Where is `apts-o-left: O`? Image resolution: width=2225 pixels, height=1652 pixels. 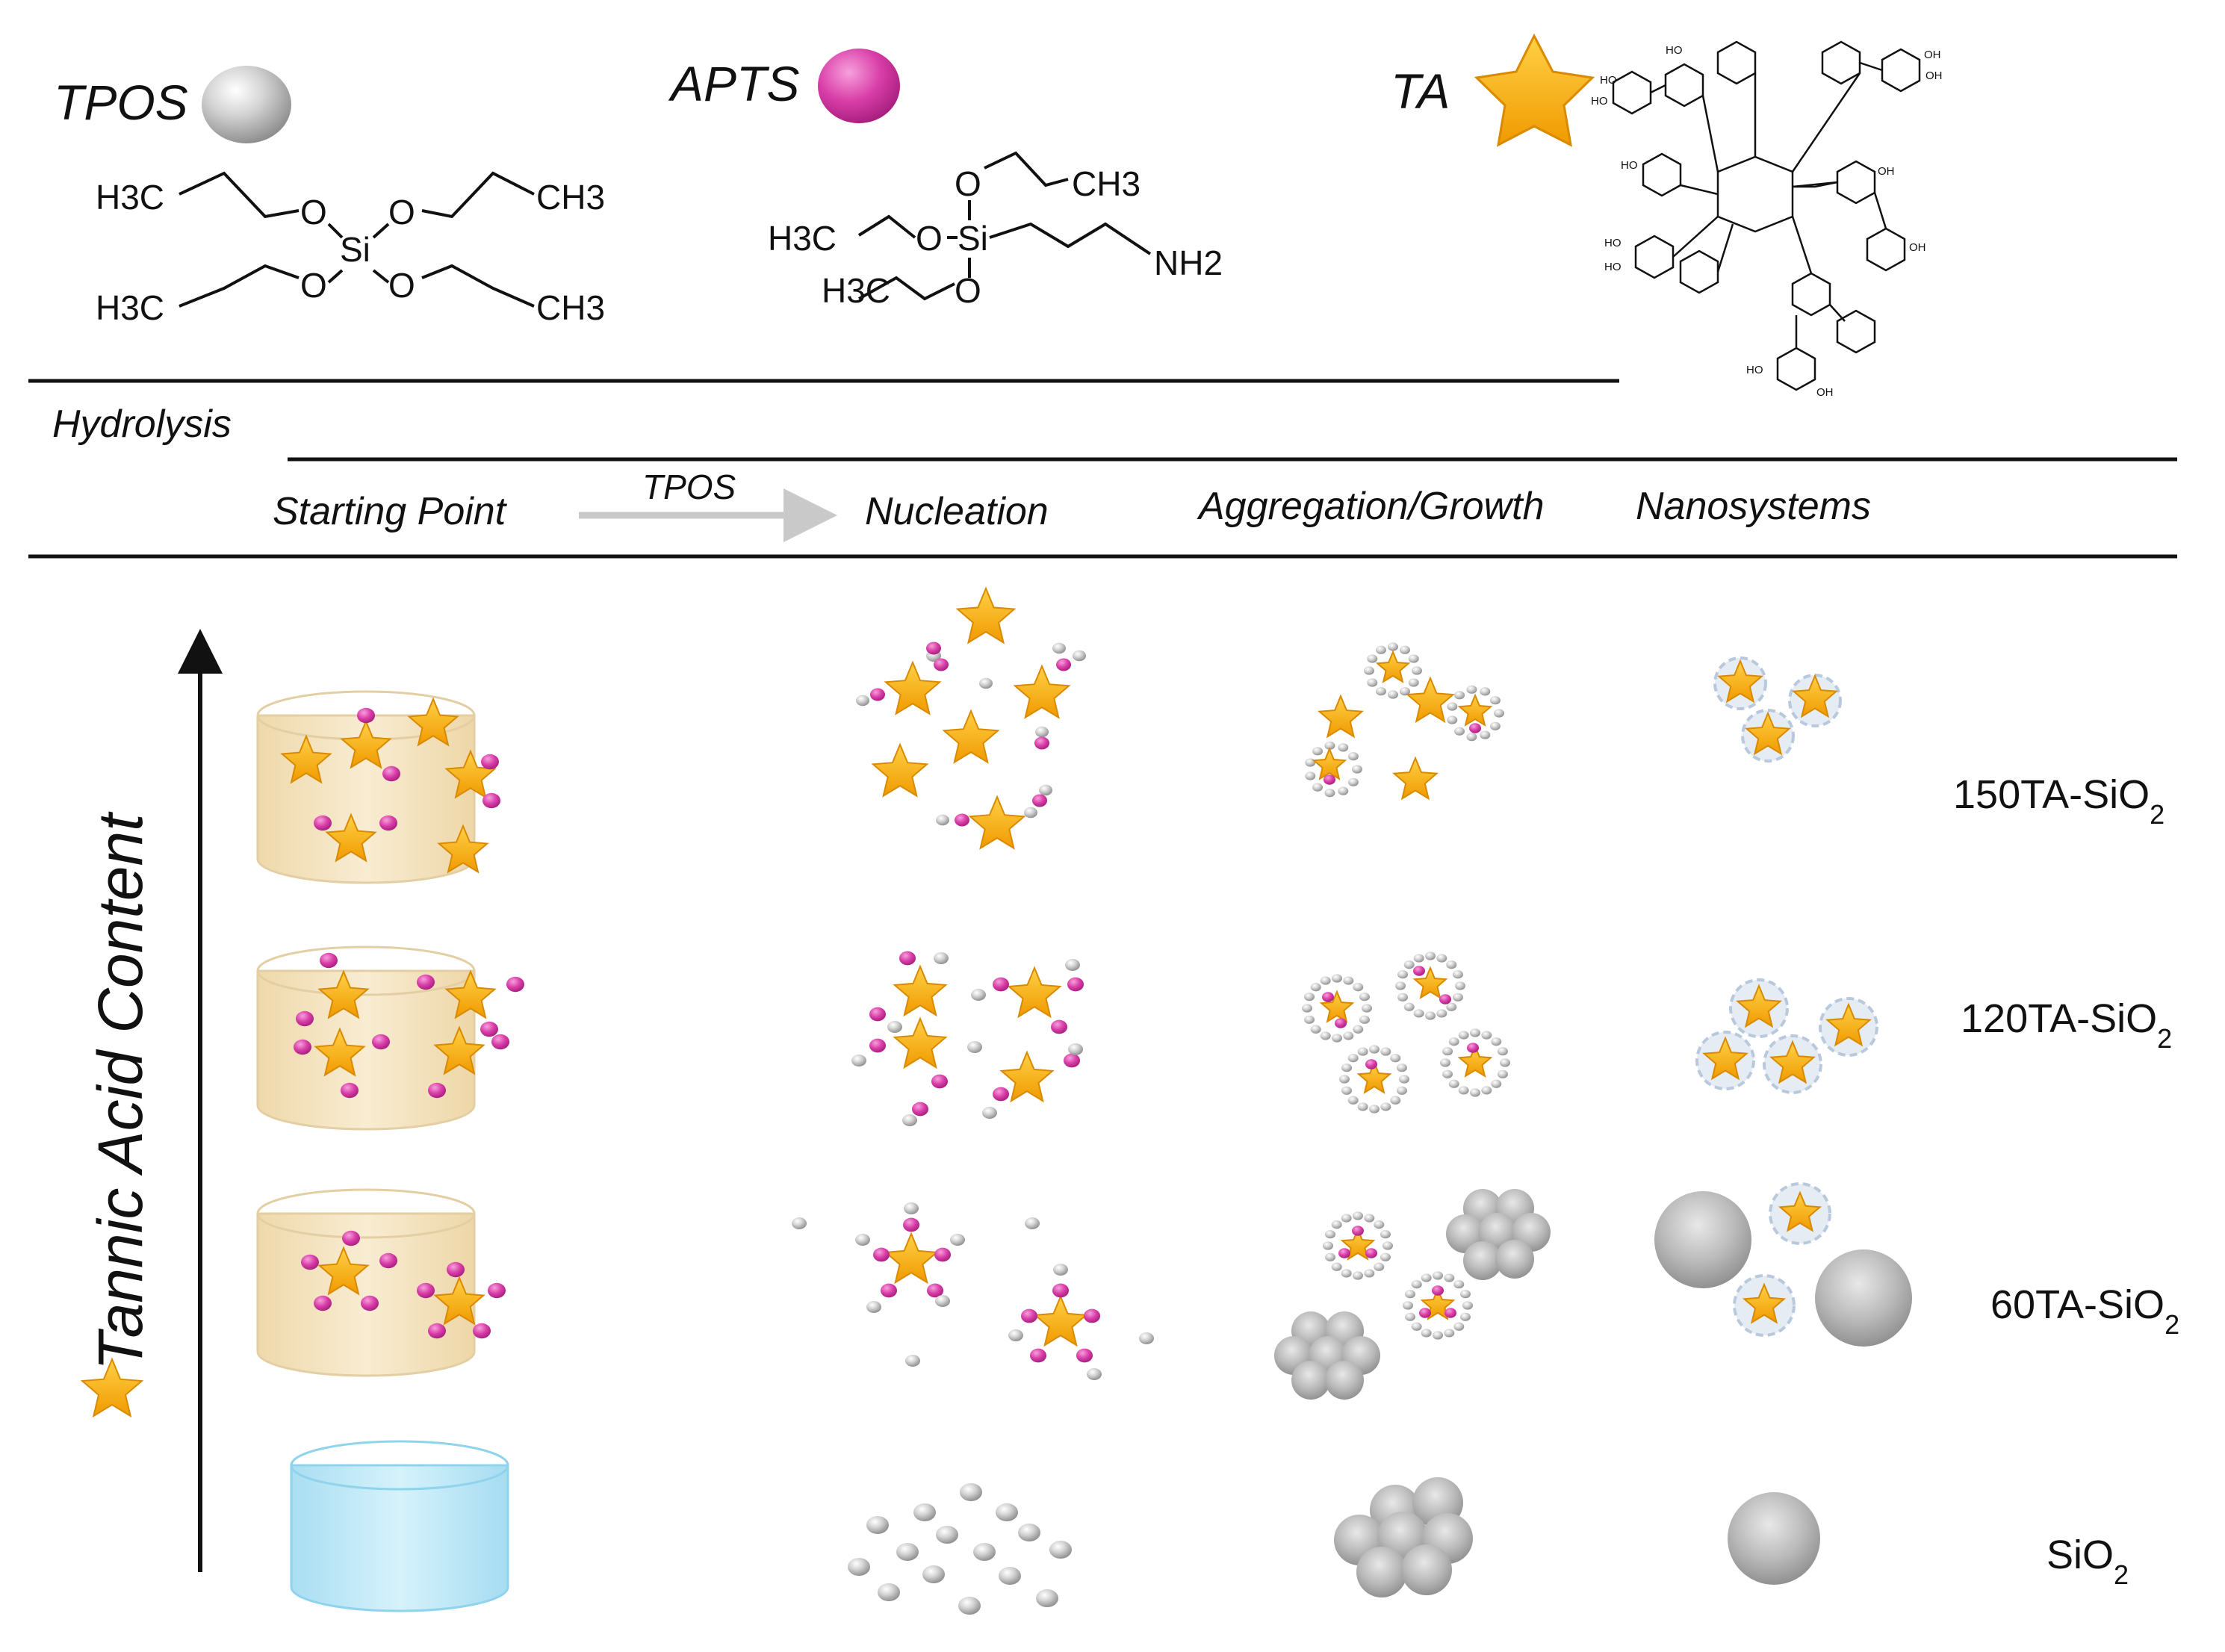 apts-o-left: O is located at coordinates (929, 238).